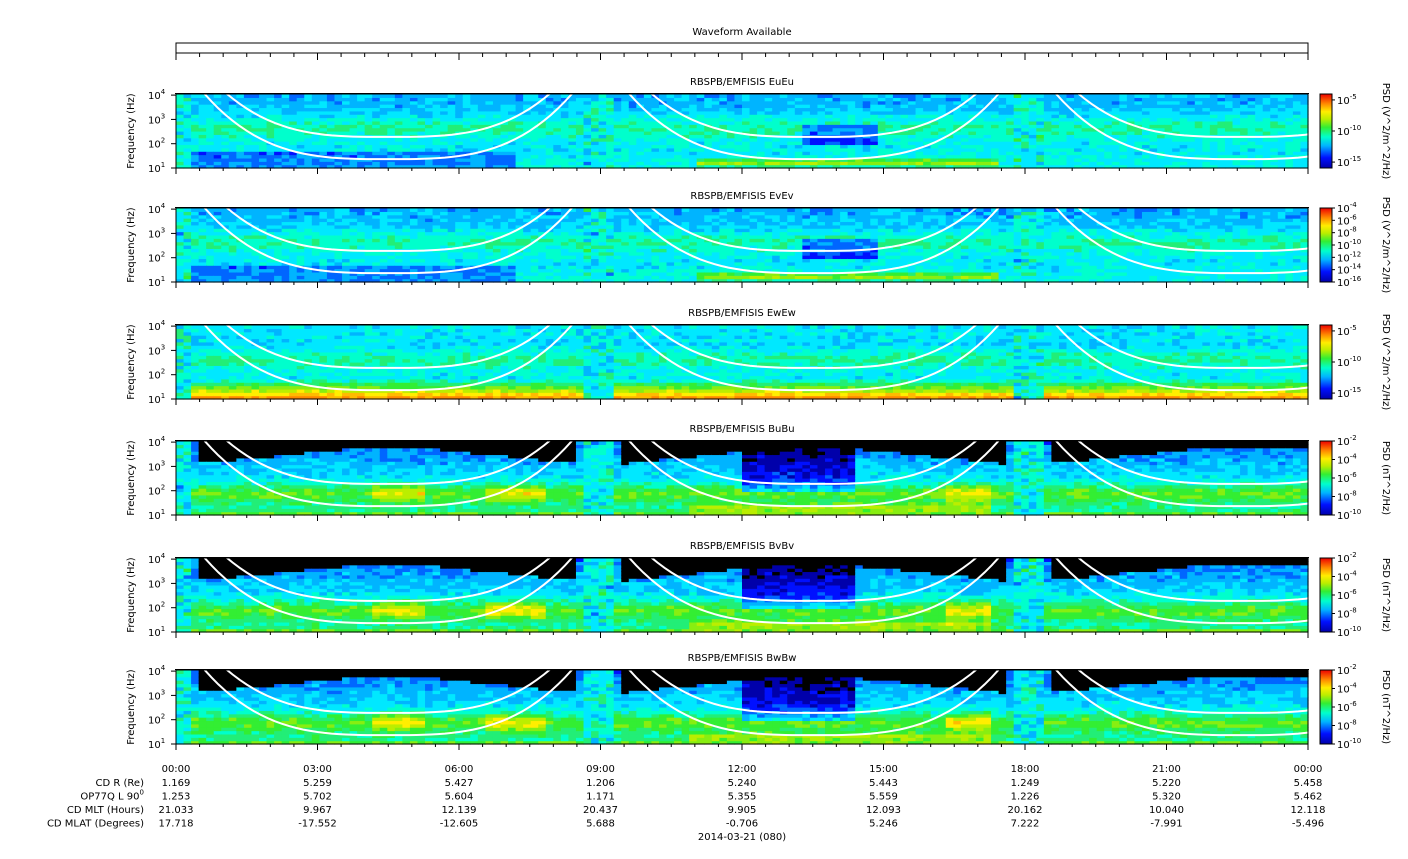  I want to click on ephemeris-value: 12.093, so click(883, 810).